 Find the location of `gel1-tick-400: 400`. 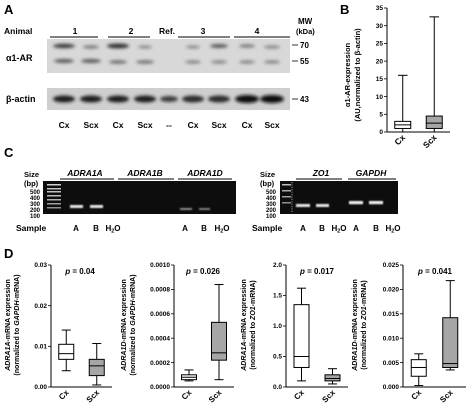

gel1-tick-400: 400 is located at coordinates (35, 199).